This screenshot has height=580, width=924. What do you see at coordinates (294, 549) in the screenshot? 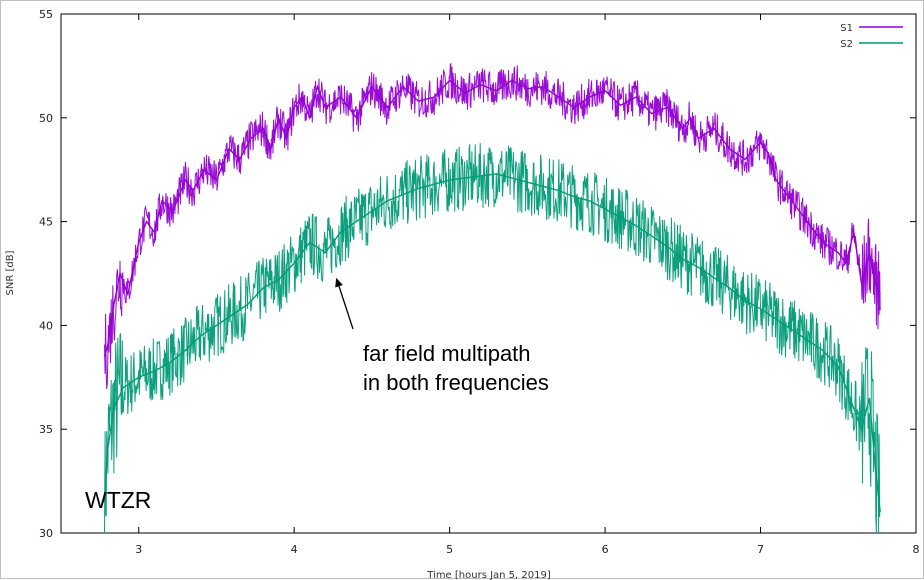
I see `x-tick-label: 4` at bounding box center [294, 549].